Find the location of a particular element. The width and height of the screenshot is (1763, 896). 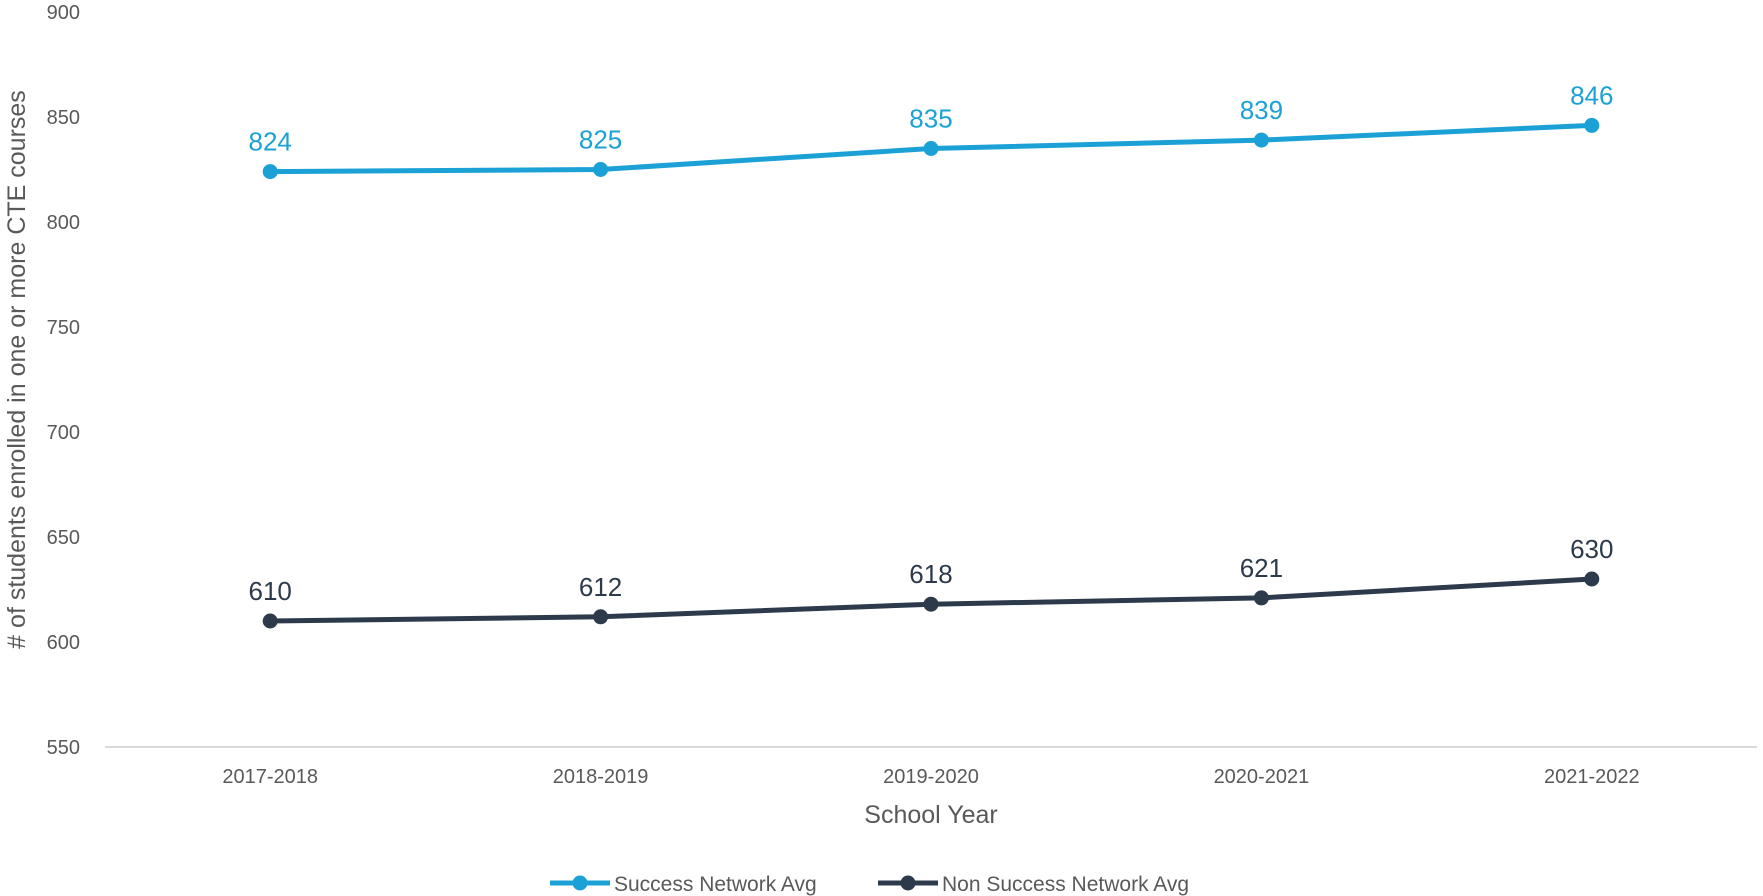

x-axis-title: School Year is located at coordinates (930, 815).